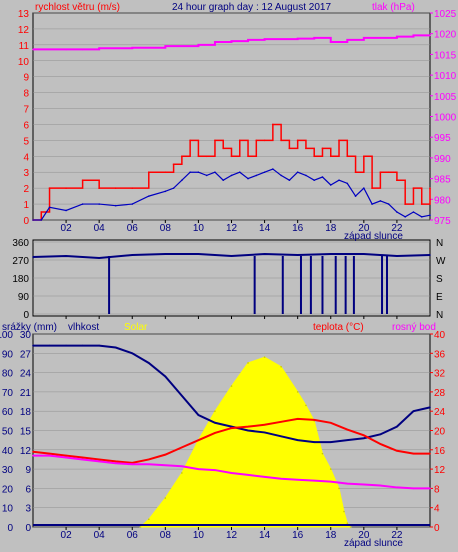 Image resolution: width=458 pixels, height=552 pixels. Describe the element at coordinates (437, 528) in the screenshot. I see `temperature-tick-label: 0` at that location.